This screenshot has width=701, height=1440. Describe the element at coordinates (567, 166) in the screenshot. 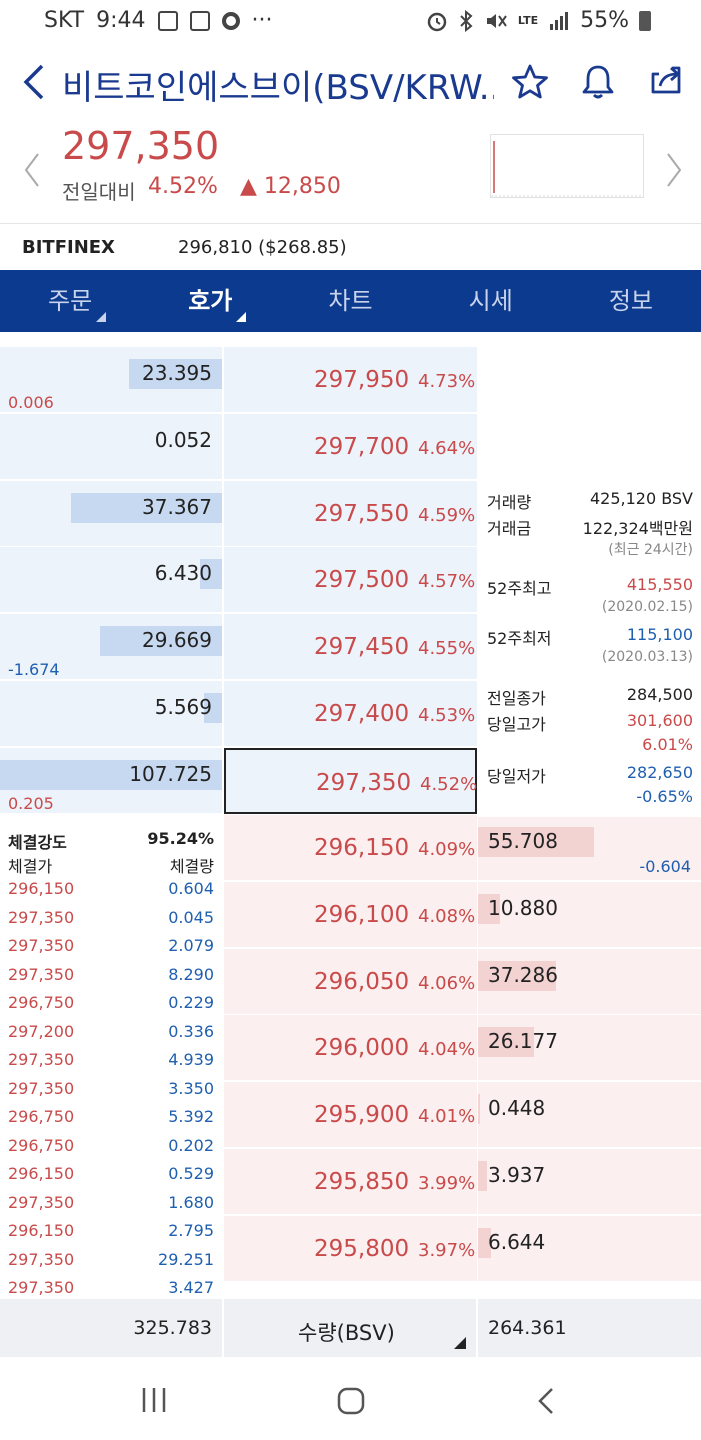

I see `mini-chart` at that location.